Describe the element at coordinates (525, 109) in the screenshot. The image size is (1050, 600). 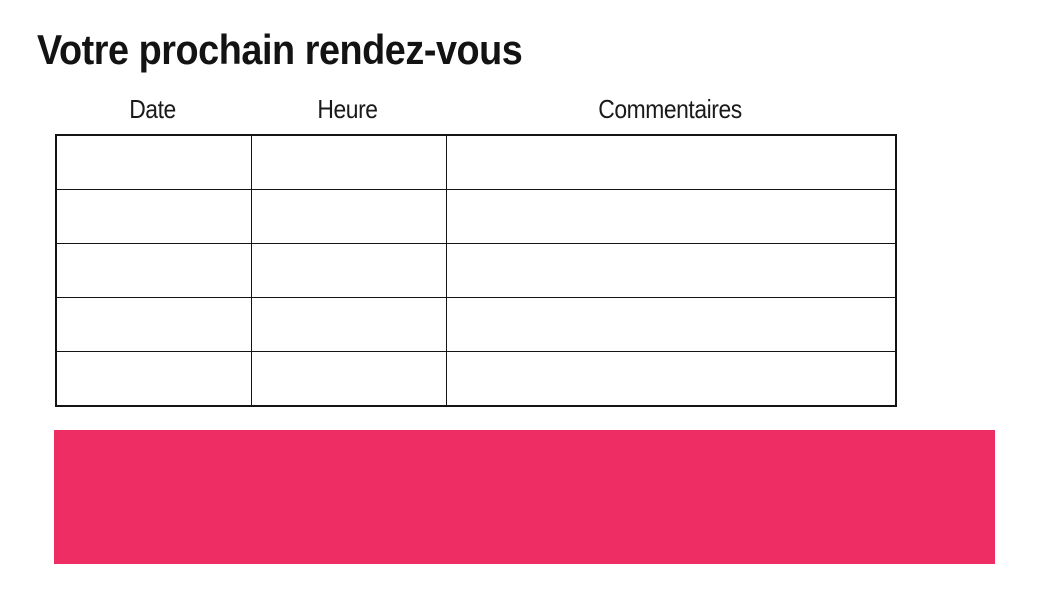
I see `table-column-headers: Date Heure Commentaires` at that location.